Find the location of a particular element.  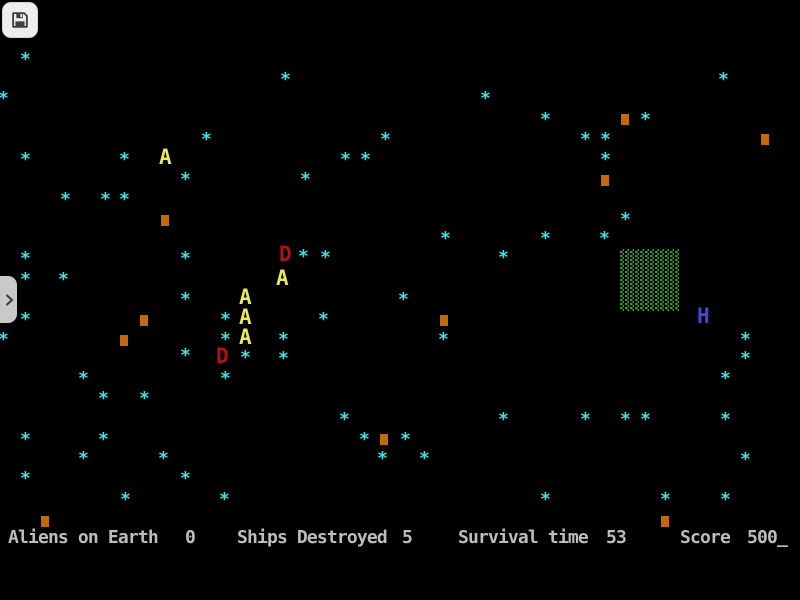

status-value: 53 is located at coordinates (616, 537).